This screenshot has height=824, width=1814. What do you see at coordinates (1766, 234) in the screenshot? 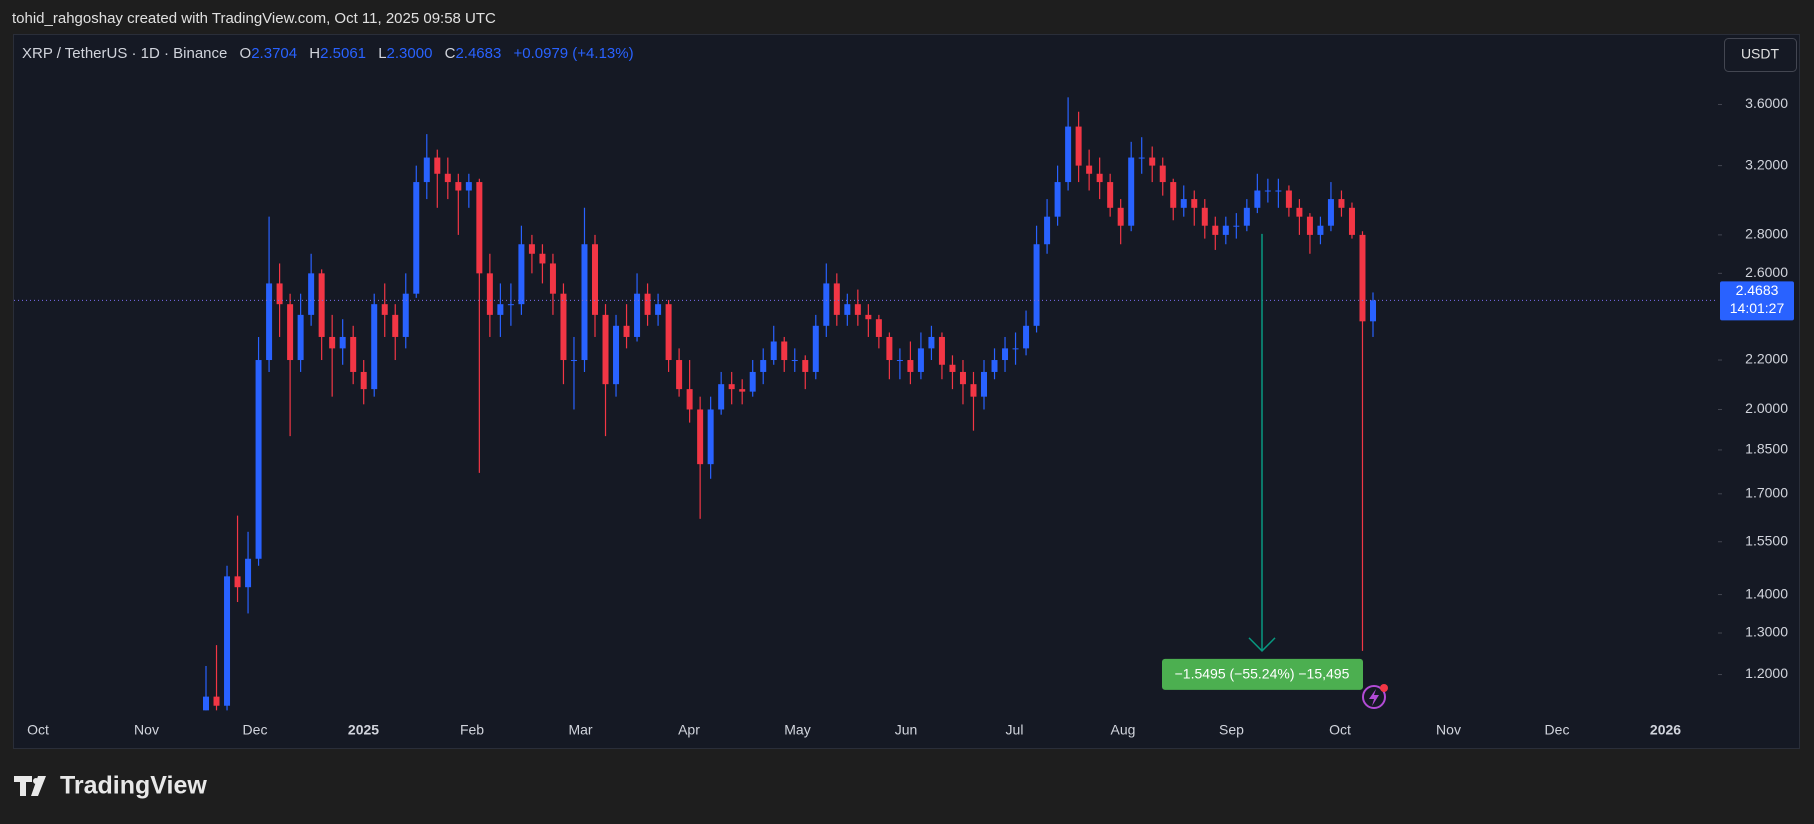
I see `y-tick-label: 2.8000` at bounding box center [1766, 234].